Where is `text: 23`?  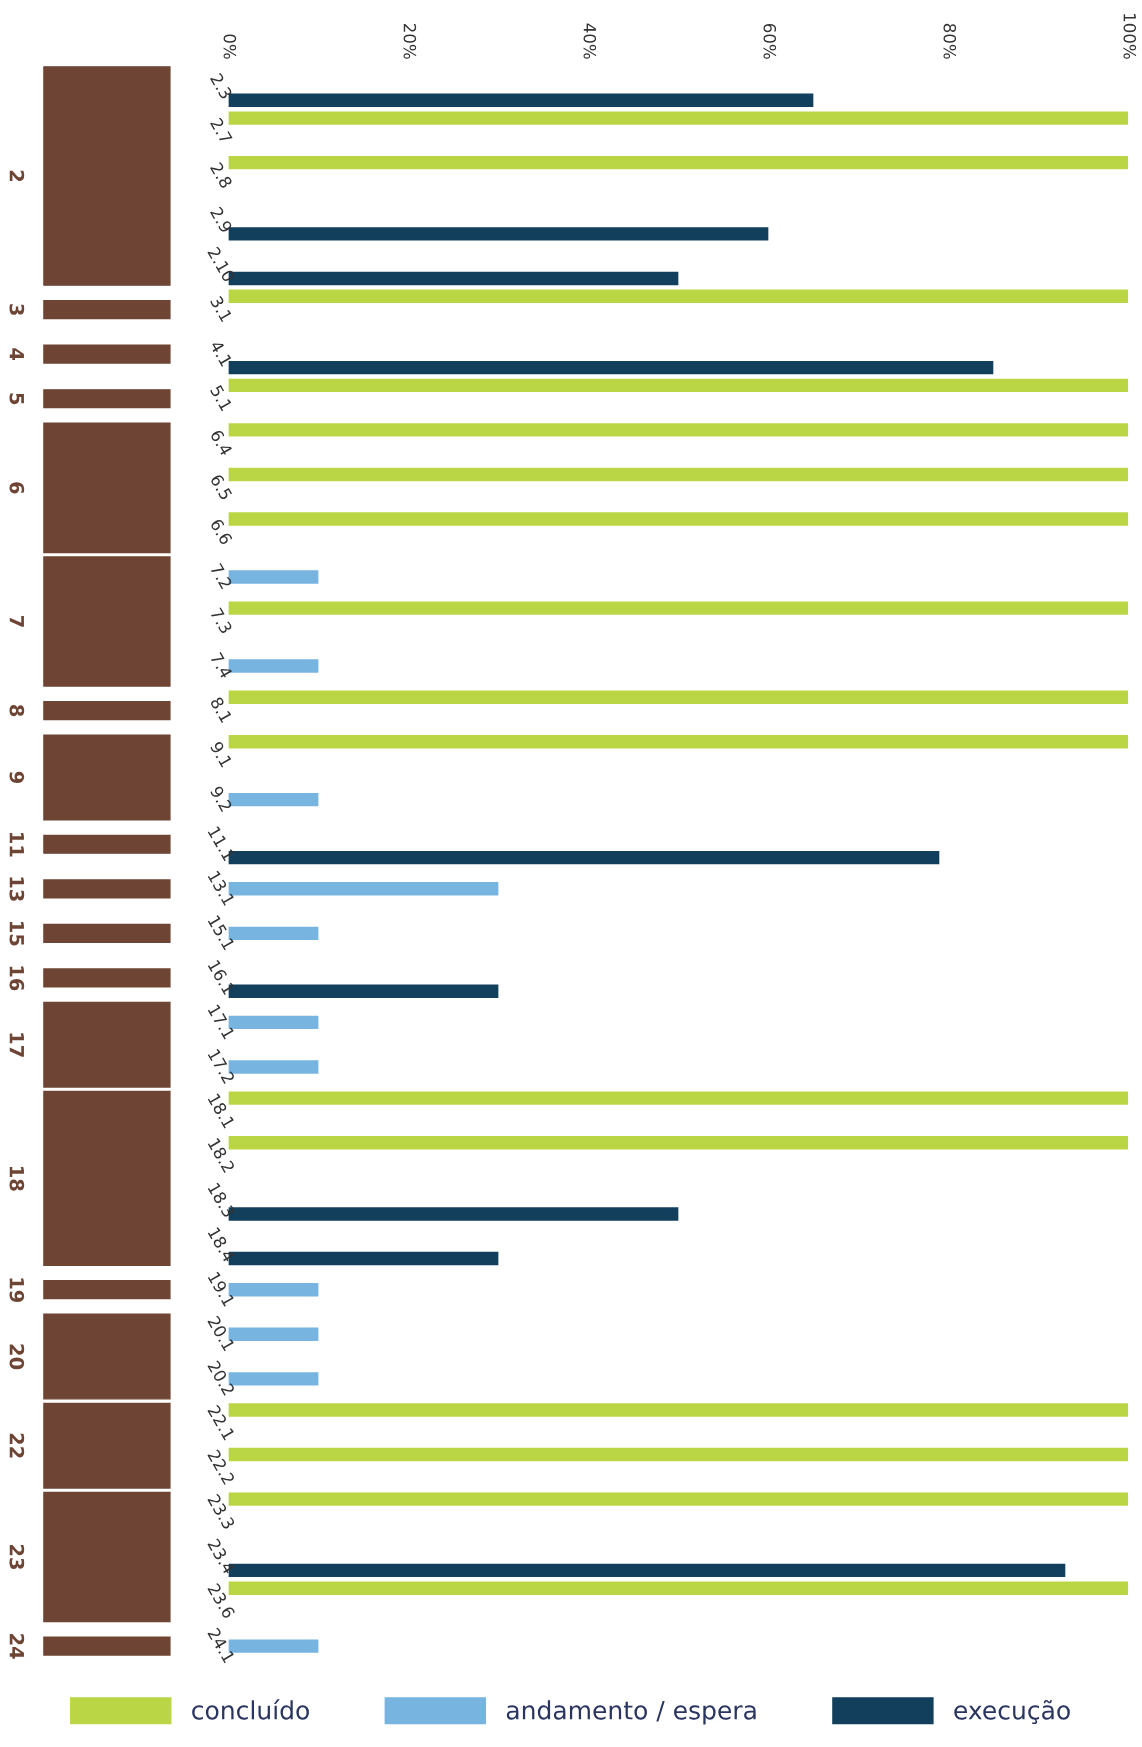
text: 23 is located at coordinates (17, 1557).